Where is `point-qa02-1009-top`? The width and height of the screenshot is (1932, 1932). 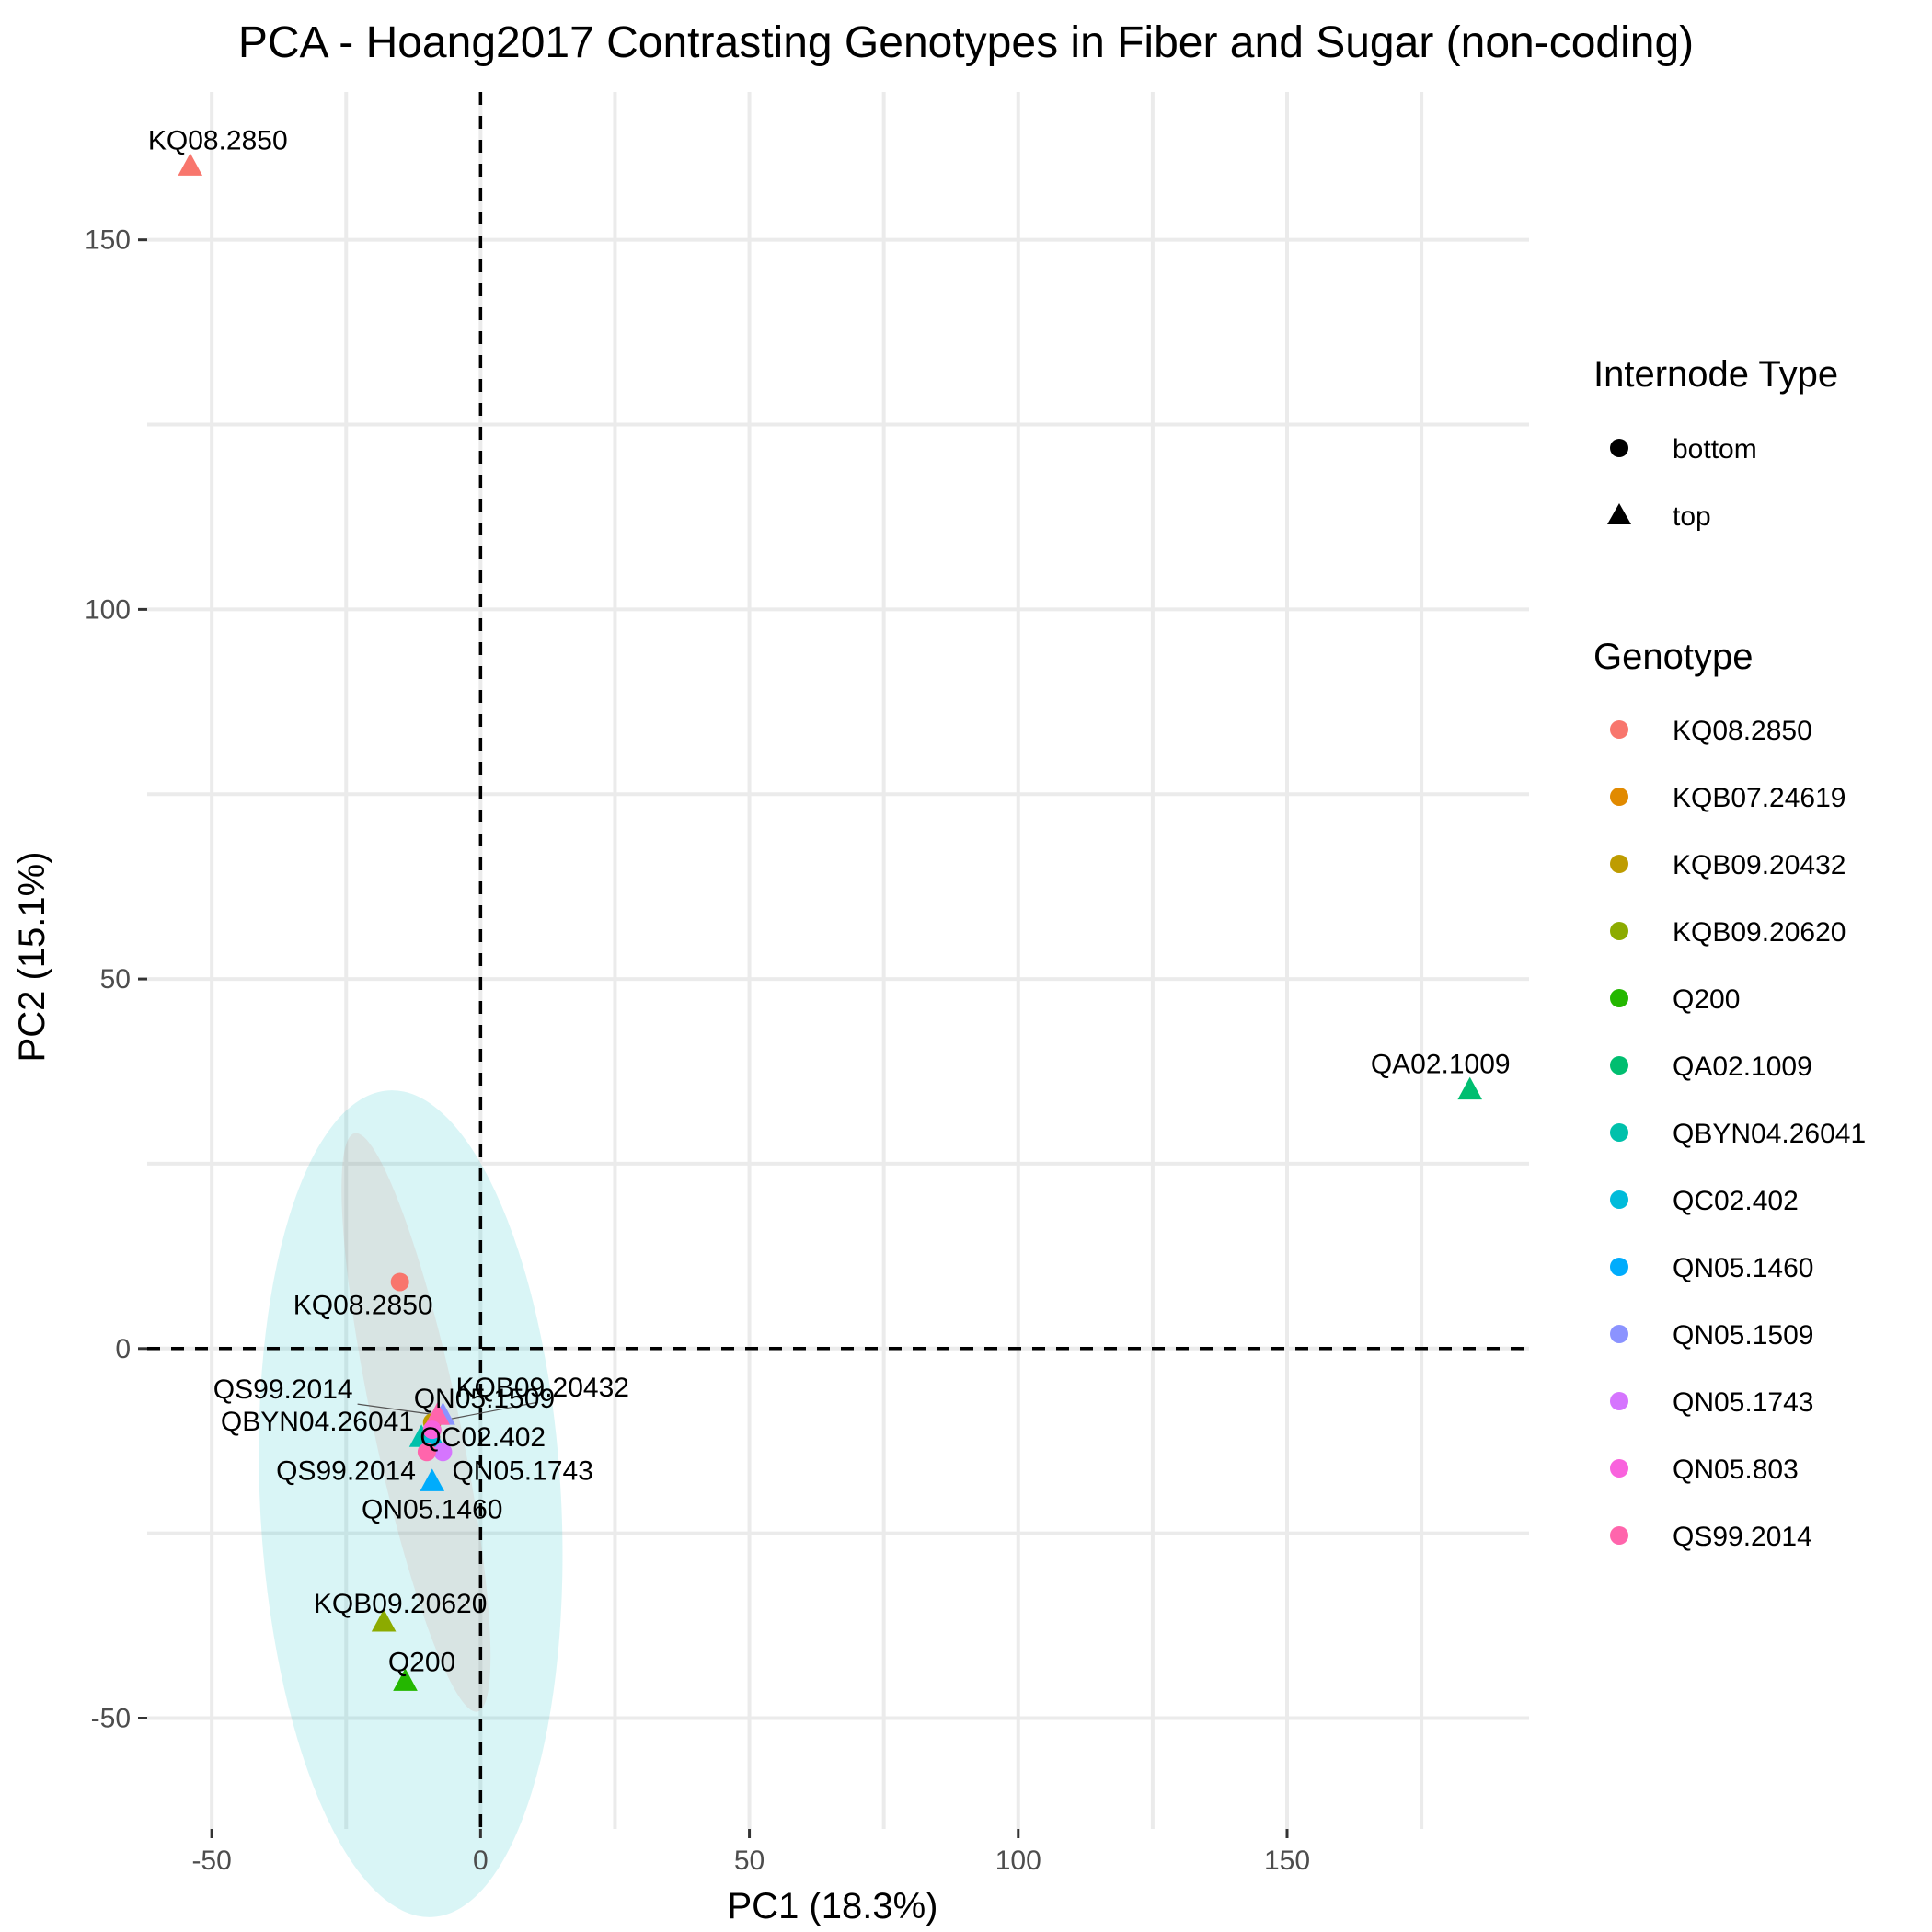 point-qa02-1009-top is located at coordinates (1470, 1088).